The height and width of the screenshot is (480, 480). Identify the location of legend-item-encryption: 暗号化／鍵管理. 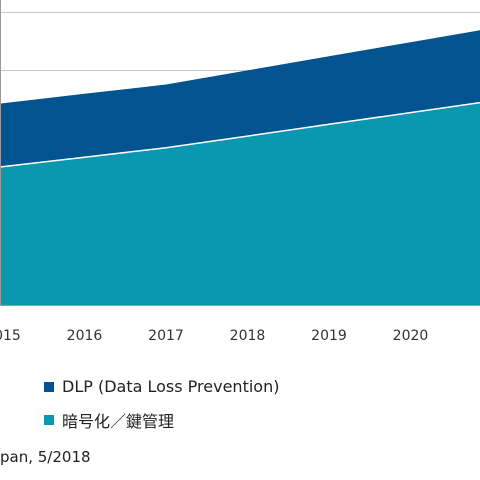
(109, 420).